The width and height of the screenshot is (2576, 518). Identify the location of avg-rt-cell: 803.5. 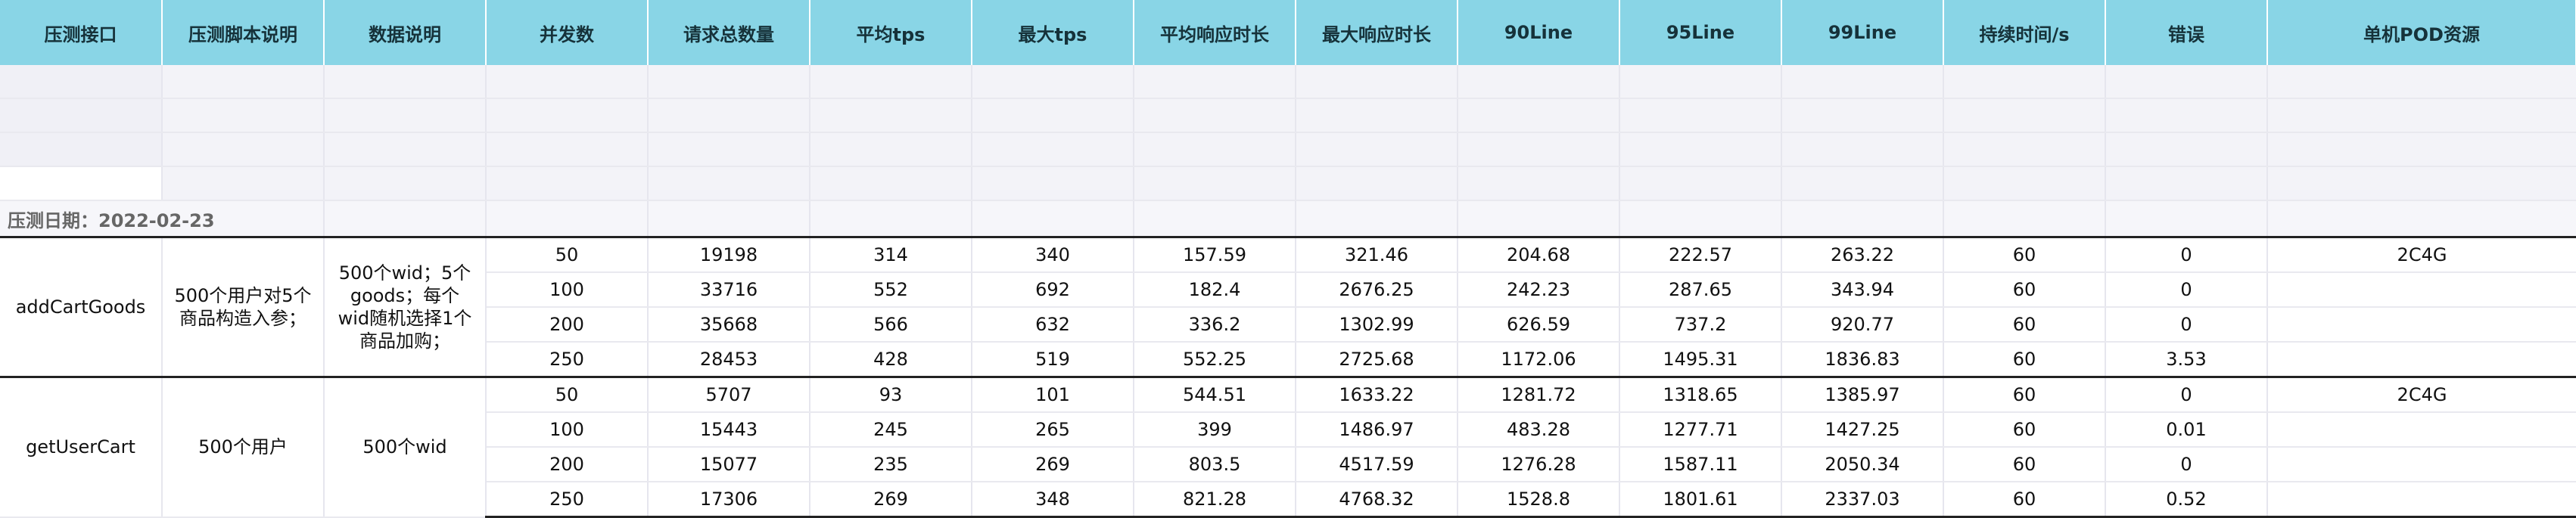
(1215, 464).